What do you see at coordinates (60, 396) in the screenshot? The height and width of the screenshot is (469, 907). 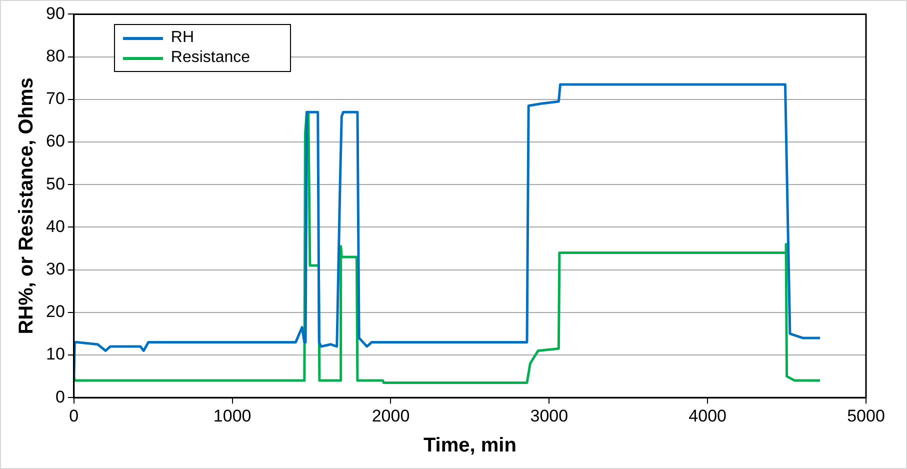 I see `y-tick-label: 0` at bounding box center [60, 396].